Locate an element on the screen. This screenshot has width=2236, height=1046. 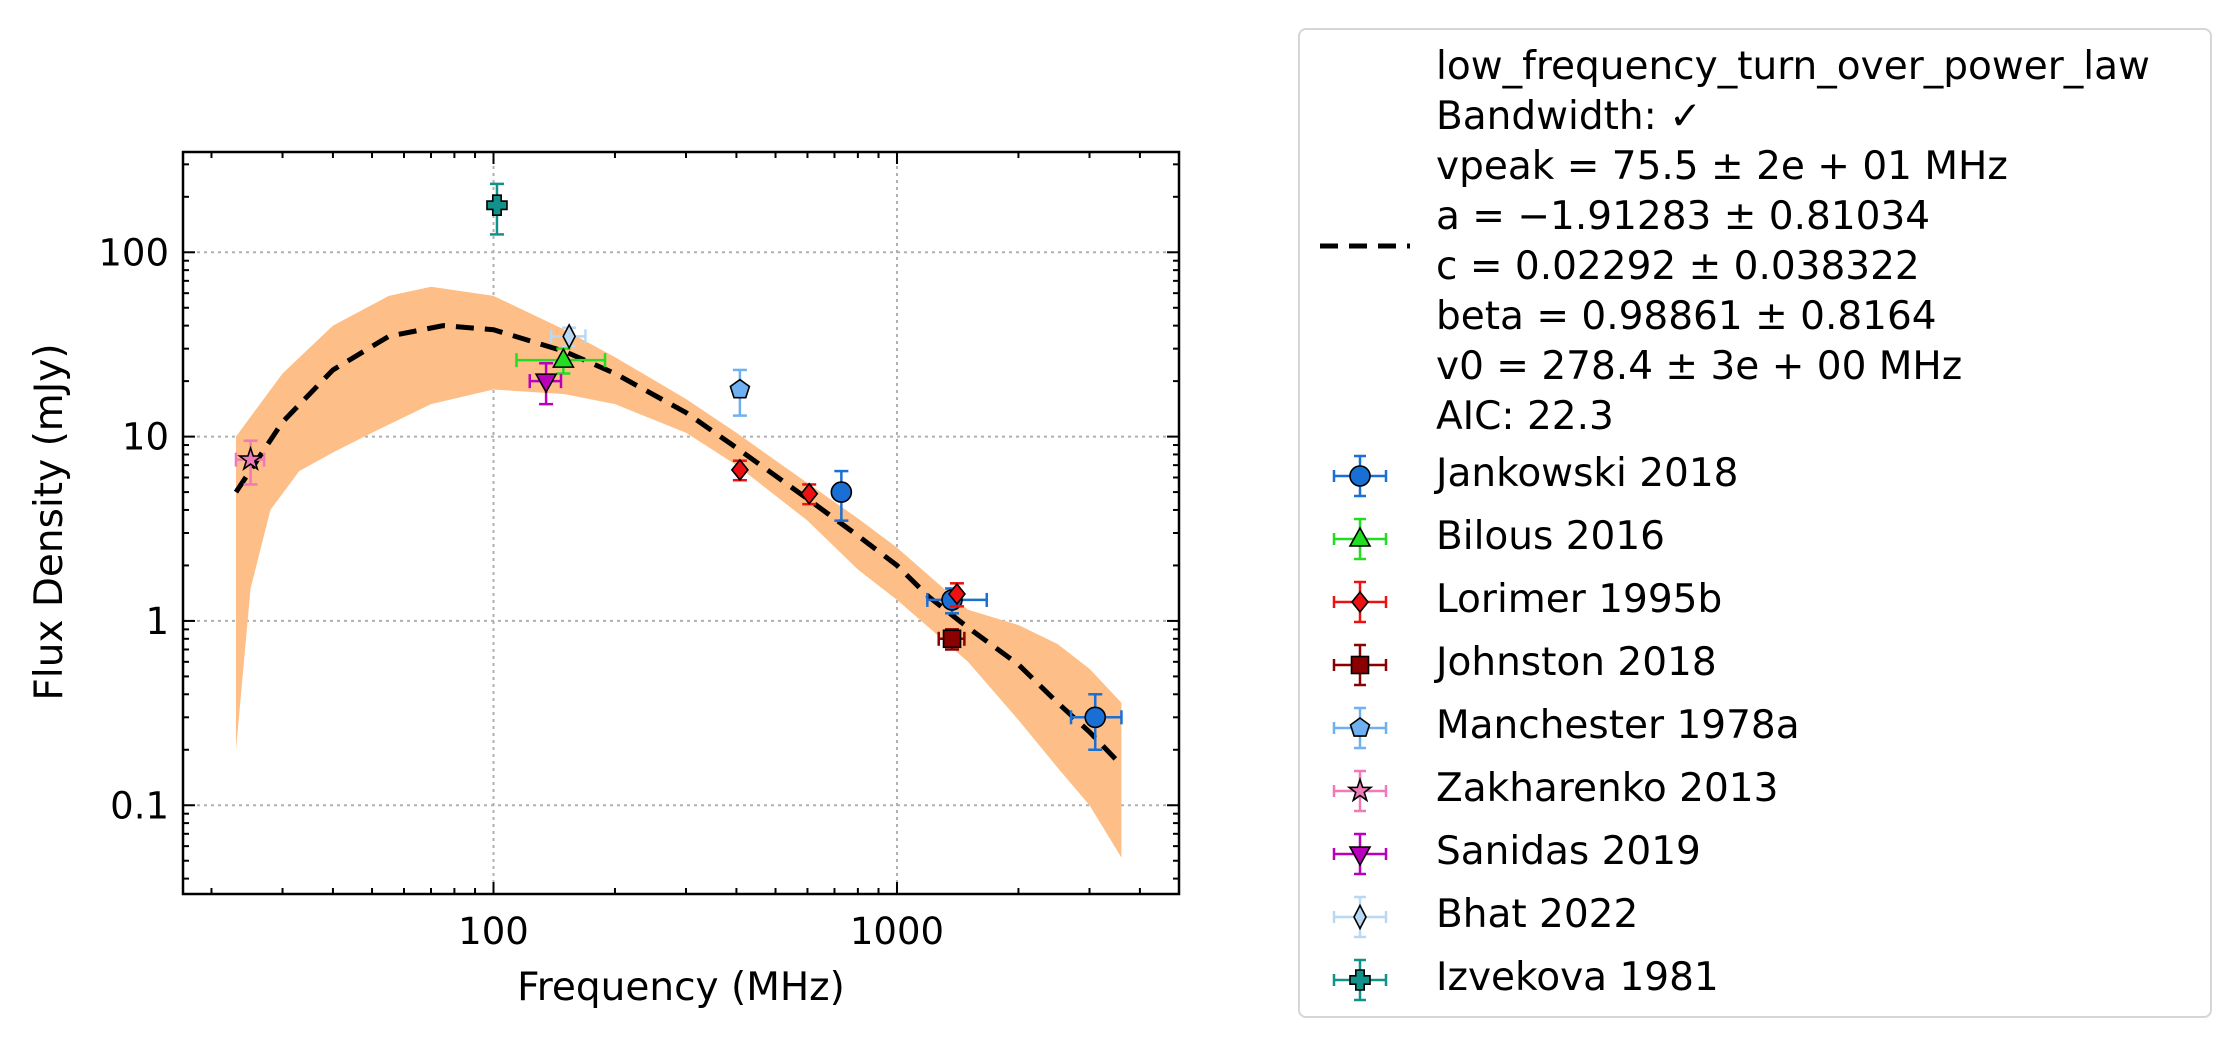
legend-item-lorimer-1995b: Lorimer 1995b is located at coordinates (1755, 601).